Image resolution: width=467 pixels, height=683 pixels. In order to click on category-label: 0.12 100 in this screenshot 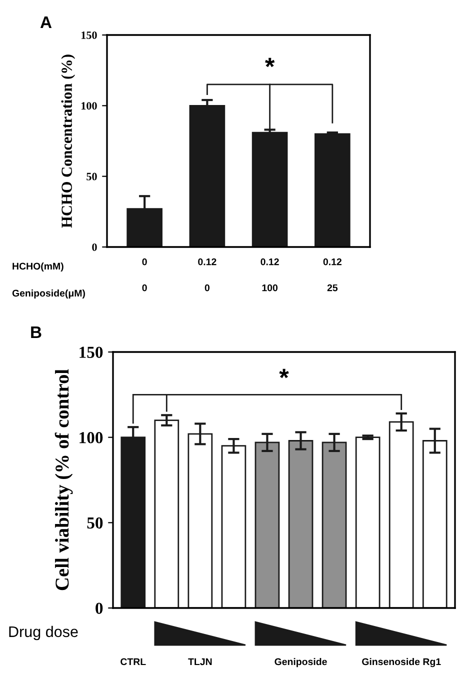, I will do `click(269, 275)`.